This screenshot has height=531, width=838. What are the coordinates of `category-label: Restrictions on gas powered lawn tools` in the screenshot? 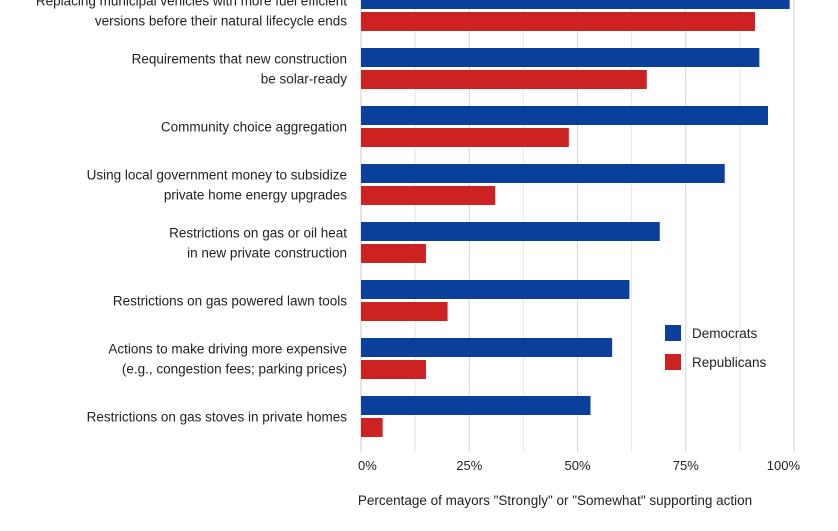 It's located at (230, 301).